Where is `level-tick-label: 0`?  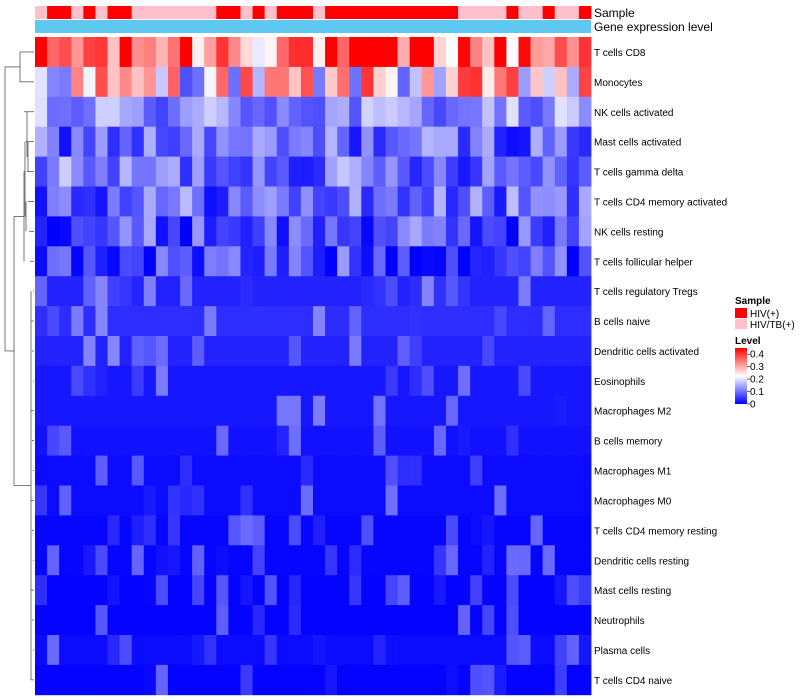
level-tick-label: 0 is located at coordinates (753, 405).